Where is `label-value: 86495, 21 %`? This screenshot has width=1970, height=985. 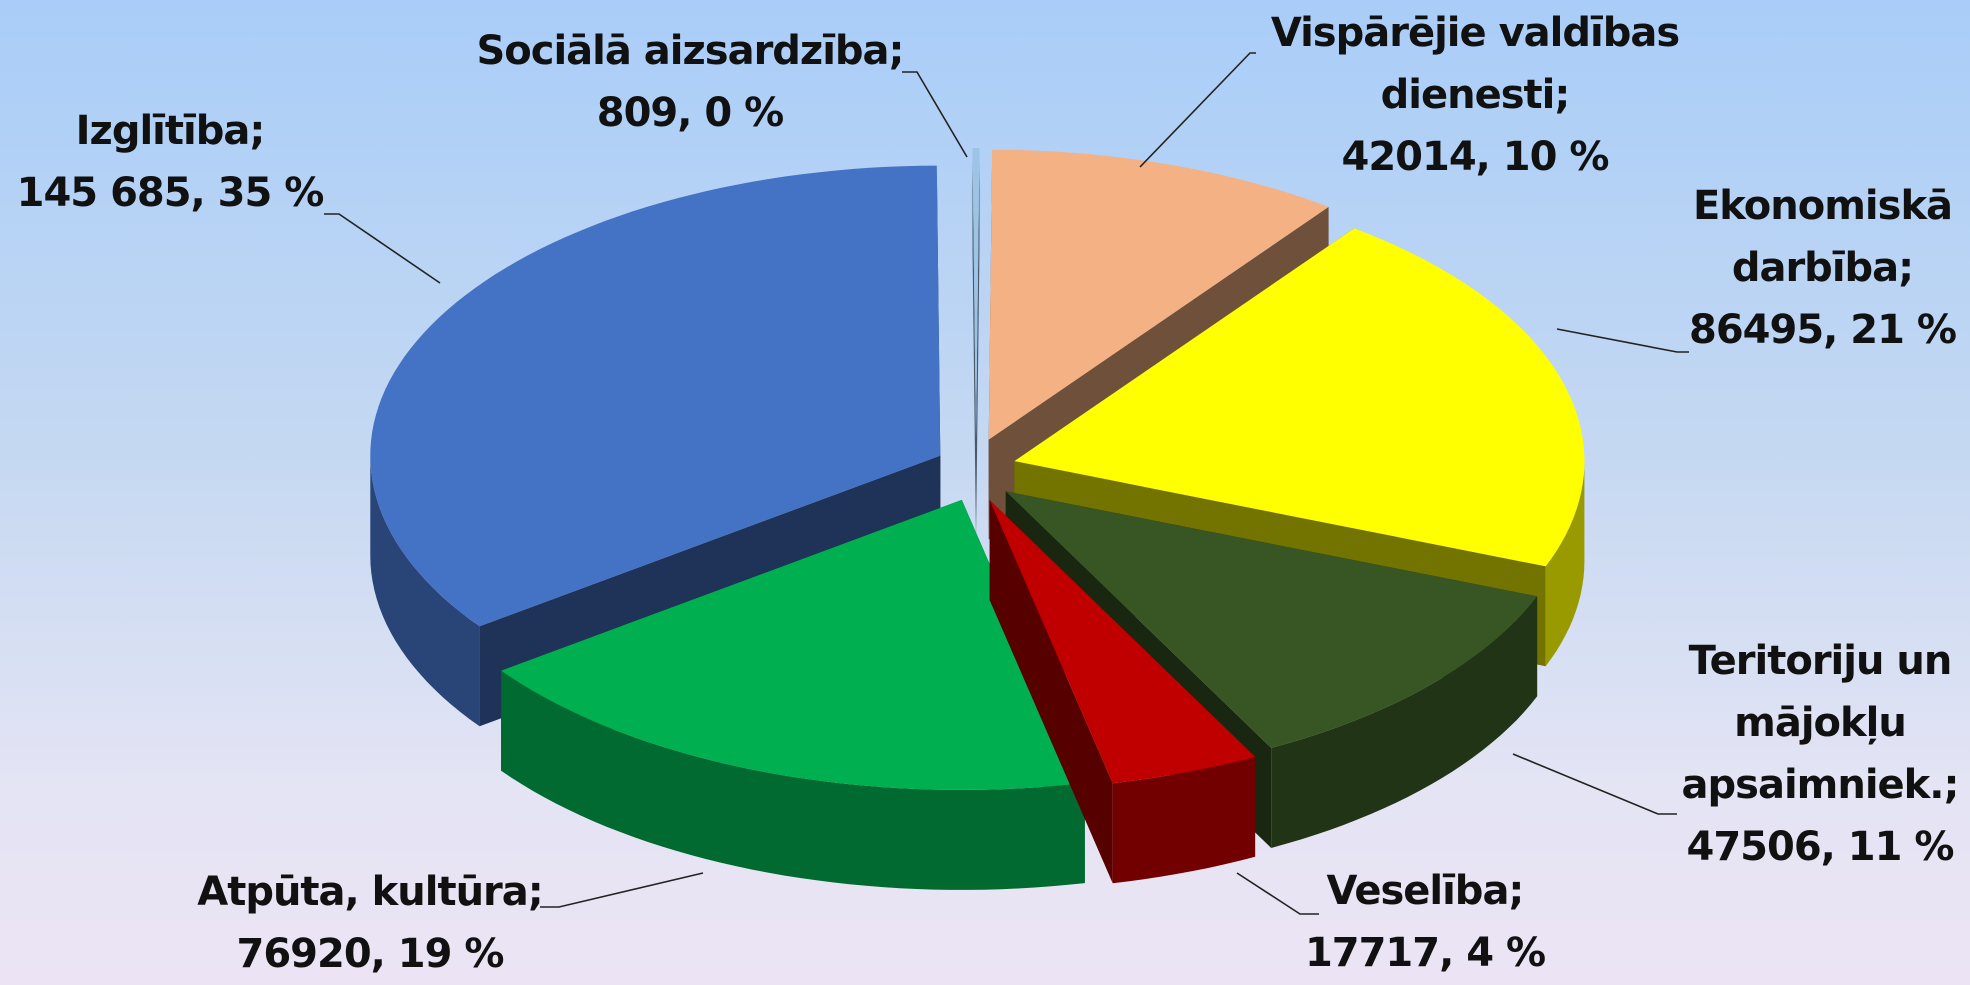 label-value: 86495, 21 % is located at coordinates (1823, 330).